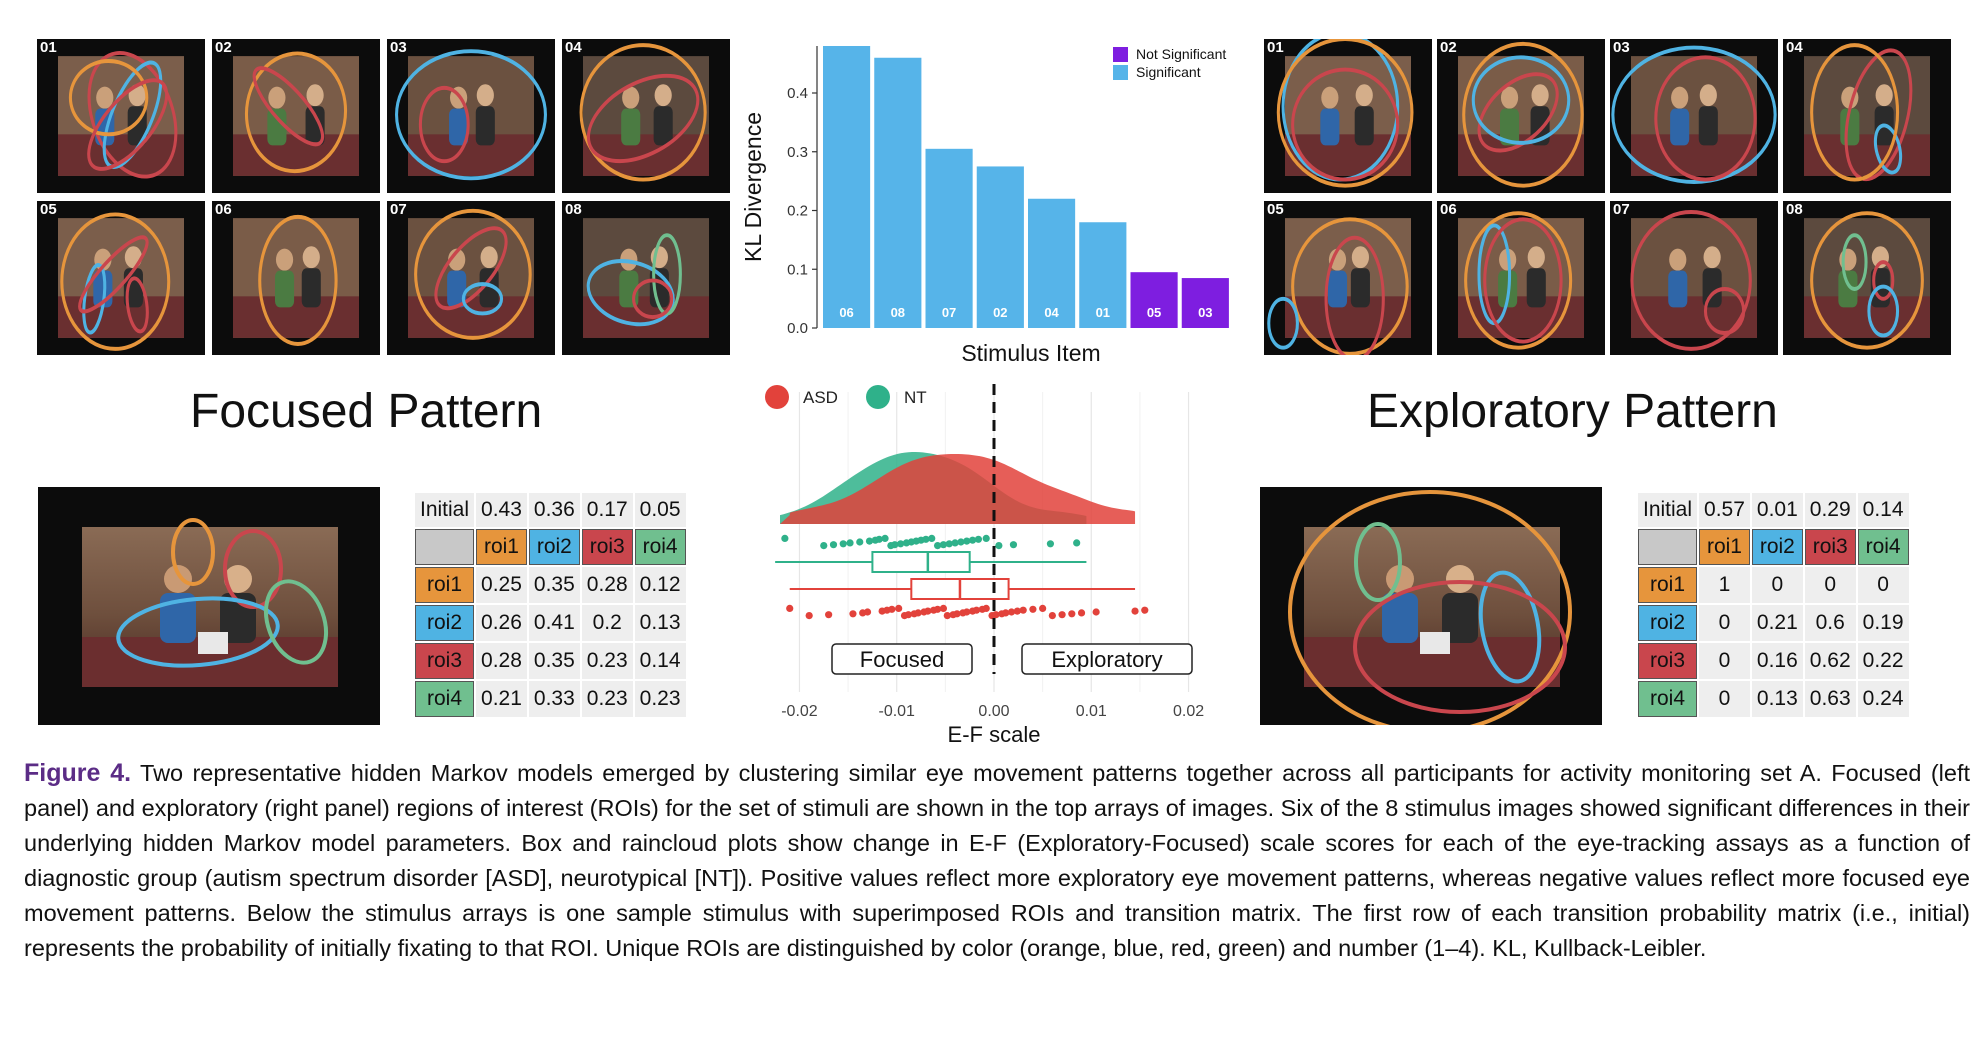  I want to click on matrix-cell: 0.28, so click(501, 661).